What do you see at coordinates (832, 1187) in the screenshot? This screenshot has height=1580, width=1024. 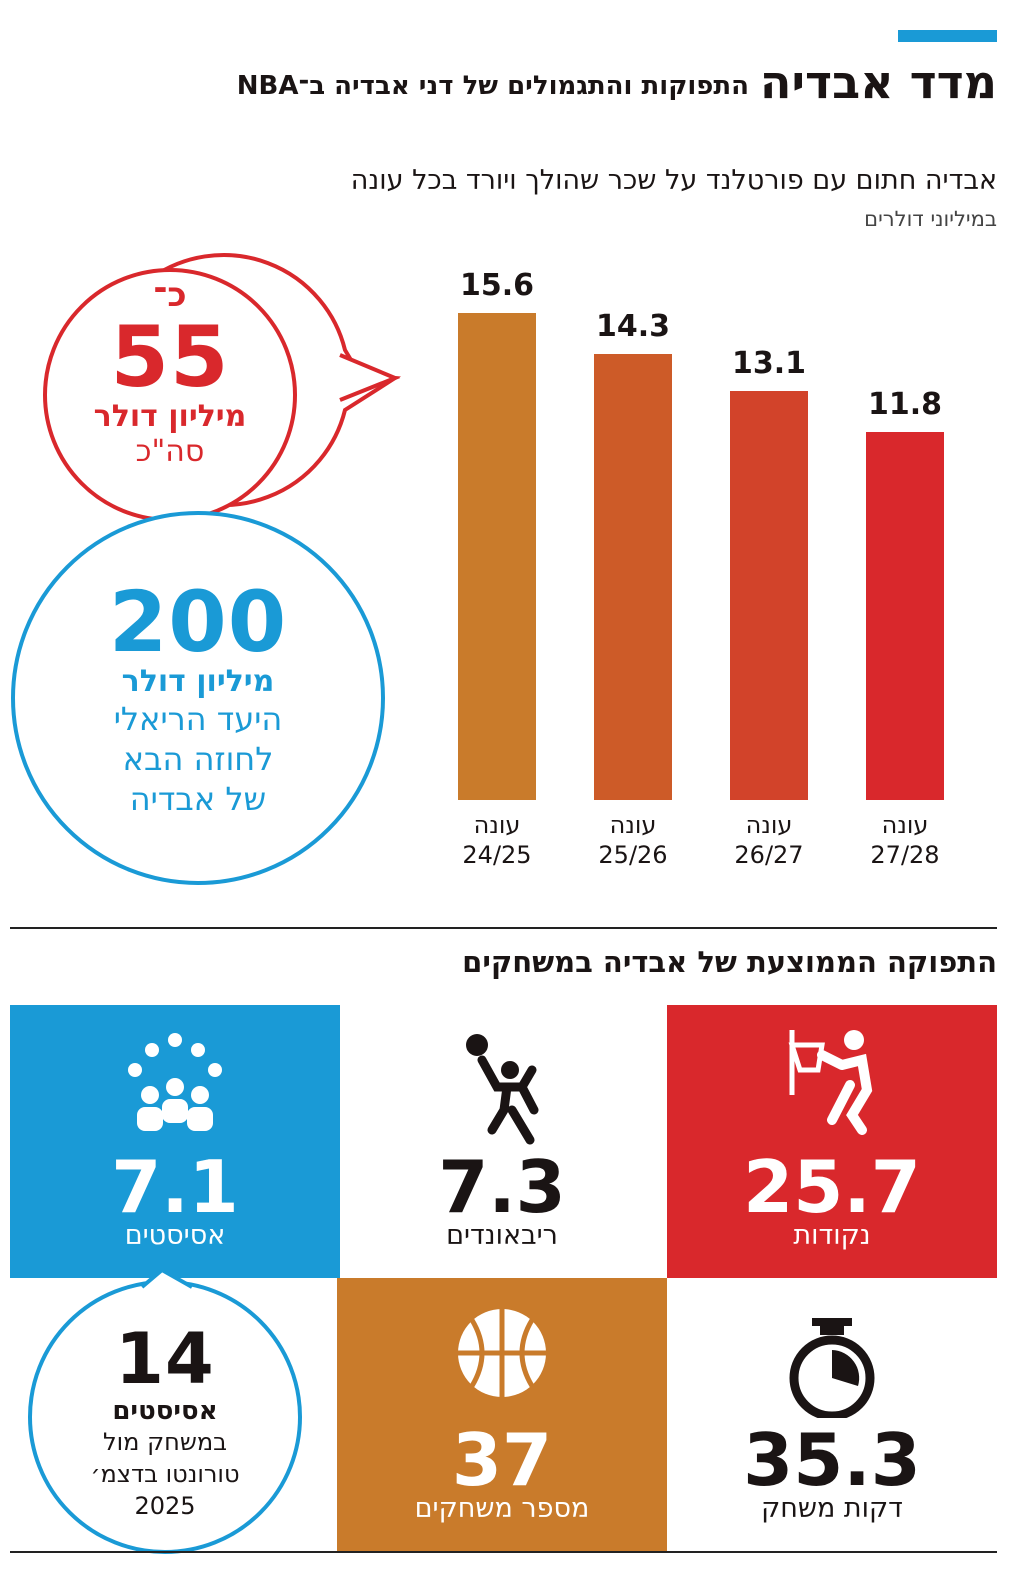 I see `stat-value: 25.7` at bounding box center [832, 1187].